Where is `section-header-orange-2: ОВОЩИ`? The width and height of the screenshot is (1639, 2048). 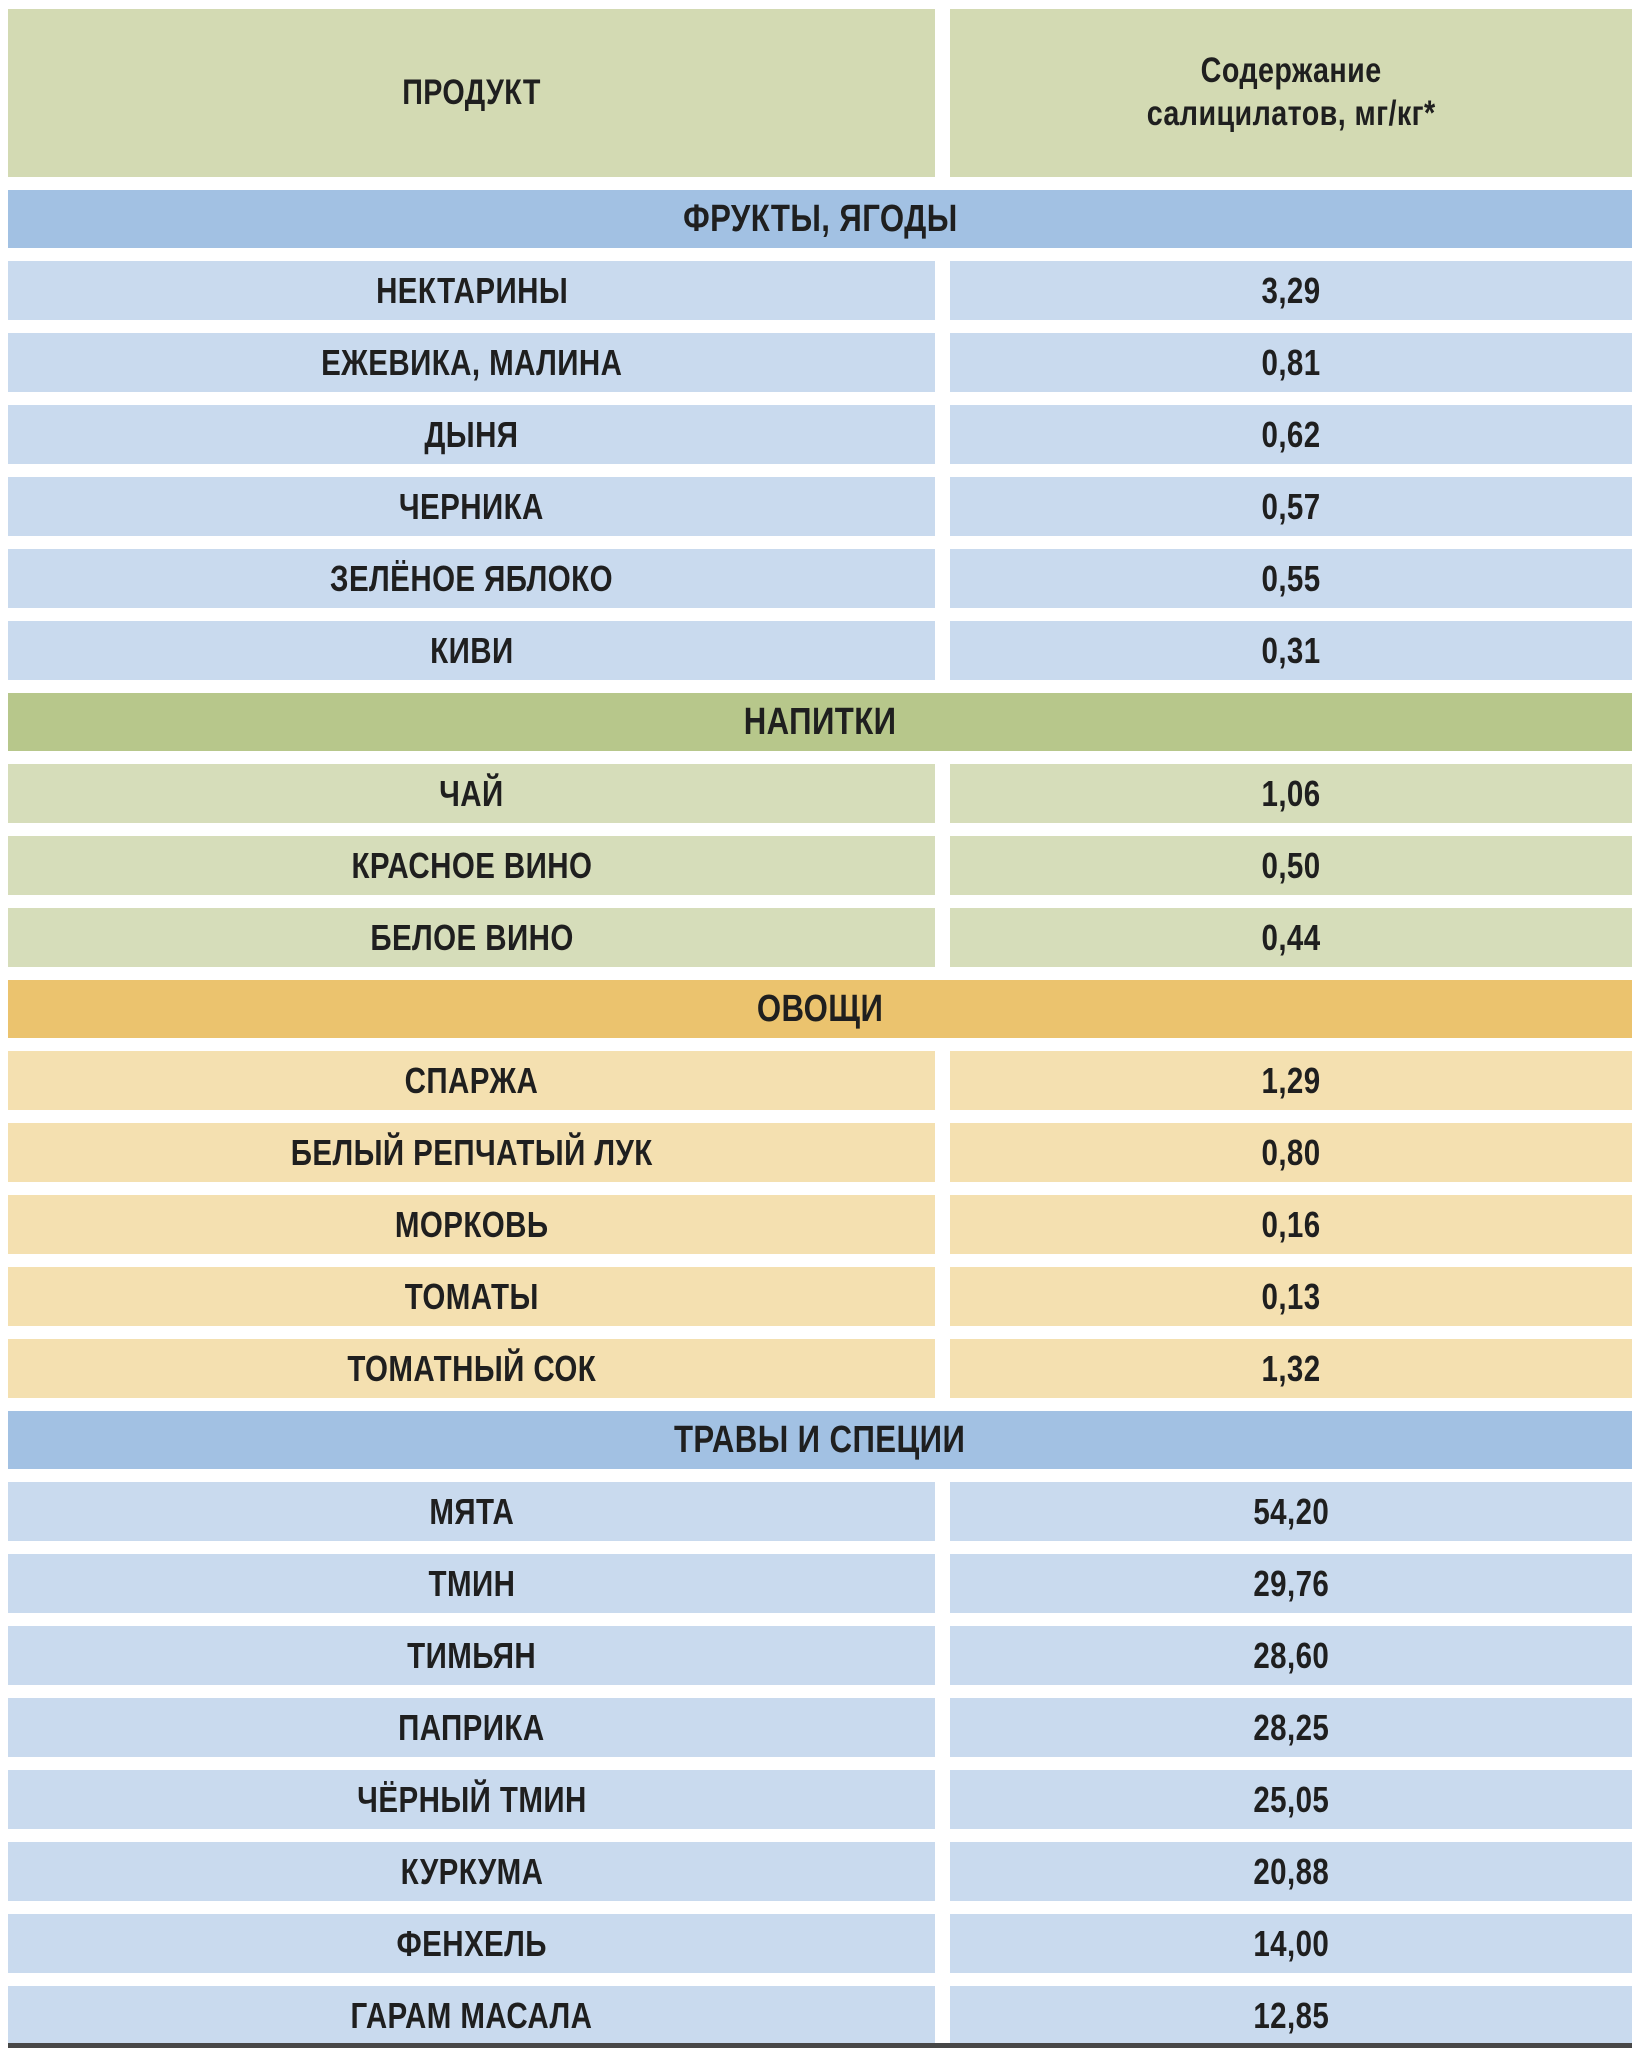
section-header-orange-2: ОВОЩИ is located at coordinates (820, 1009).